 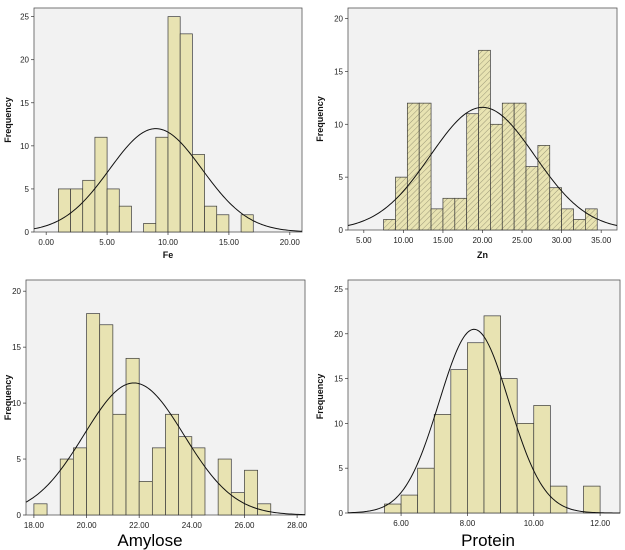 What do you see at coordinates (601, 240) in the screenshot?
I see `x-tick-label: 35.00` at bounding box center [601, 240].